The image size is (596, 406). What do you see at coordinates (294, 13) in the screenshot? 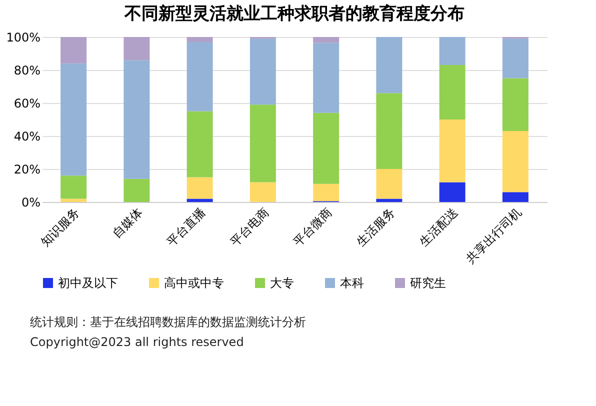
I see `chart-title: 不同新型灵活就业工种求职者的教育程度分布` at bounding box center [294, 13].